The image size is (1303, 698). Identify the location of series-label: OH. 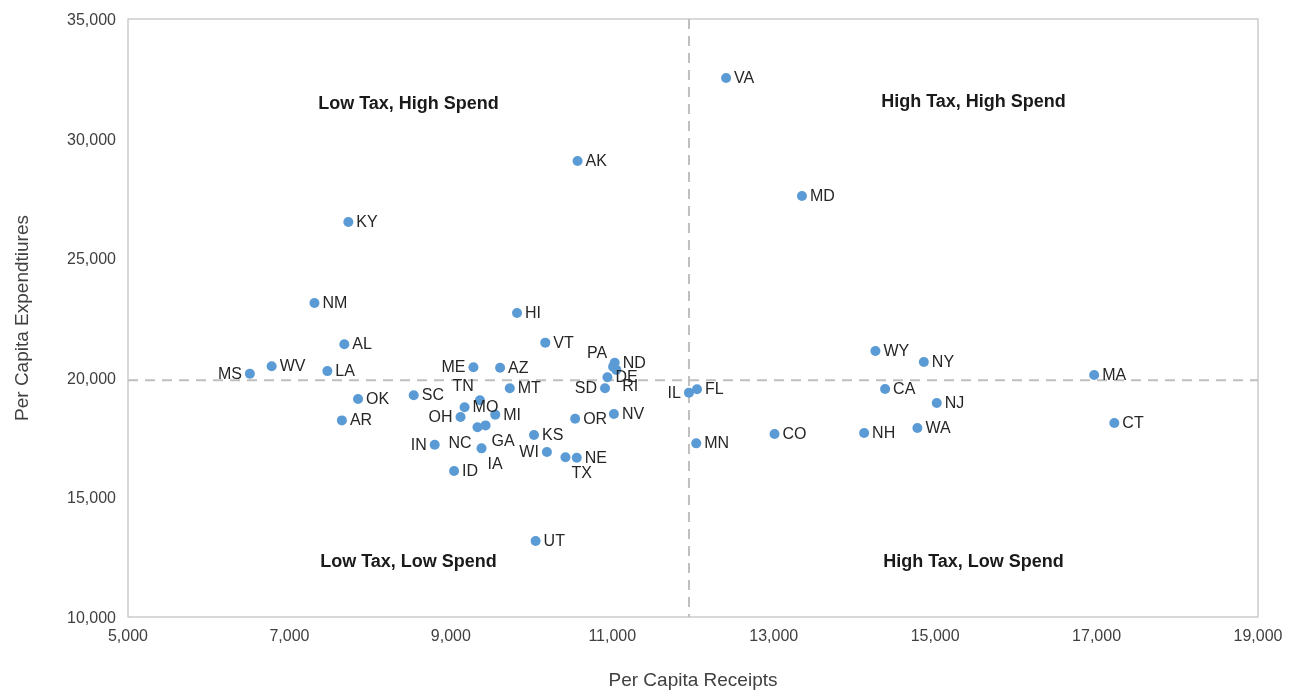
(440, 417).